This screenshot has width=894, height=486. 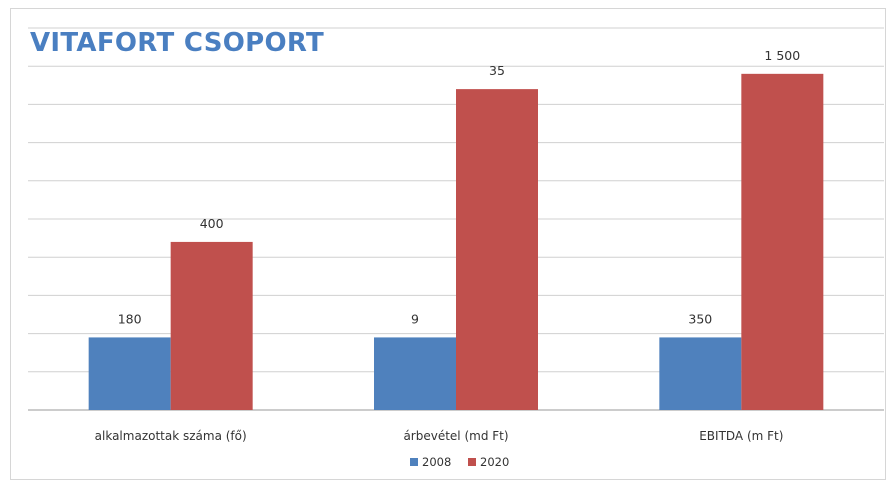 What do you see at coordinates (171, 436) in the screenshot?
I see `category-label-0: alkalmazottak száma (fő)` at bounding box center [171, 436].